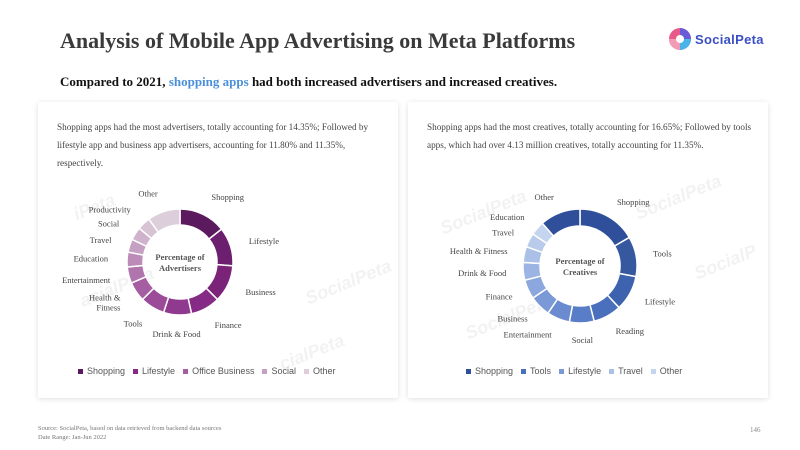  Describe the element at coordinates (580, 272) in the screenshot. I see `chart-center-label: Creatives` at that location.